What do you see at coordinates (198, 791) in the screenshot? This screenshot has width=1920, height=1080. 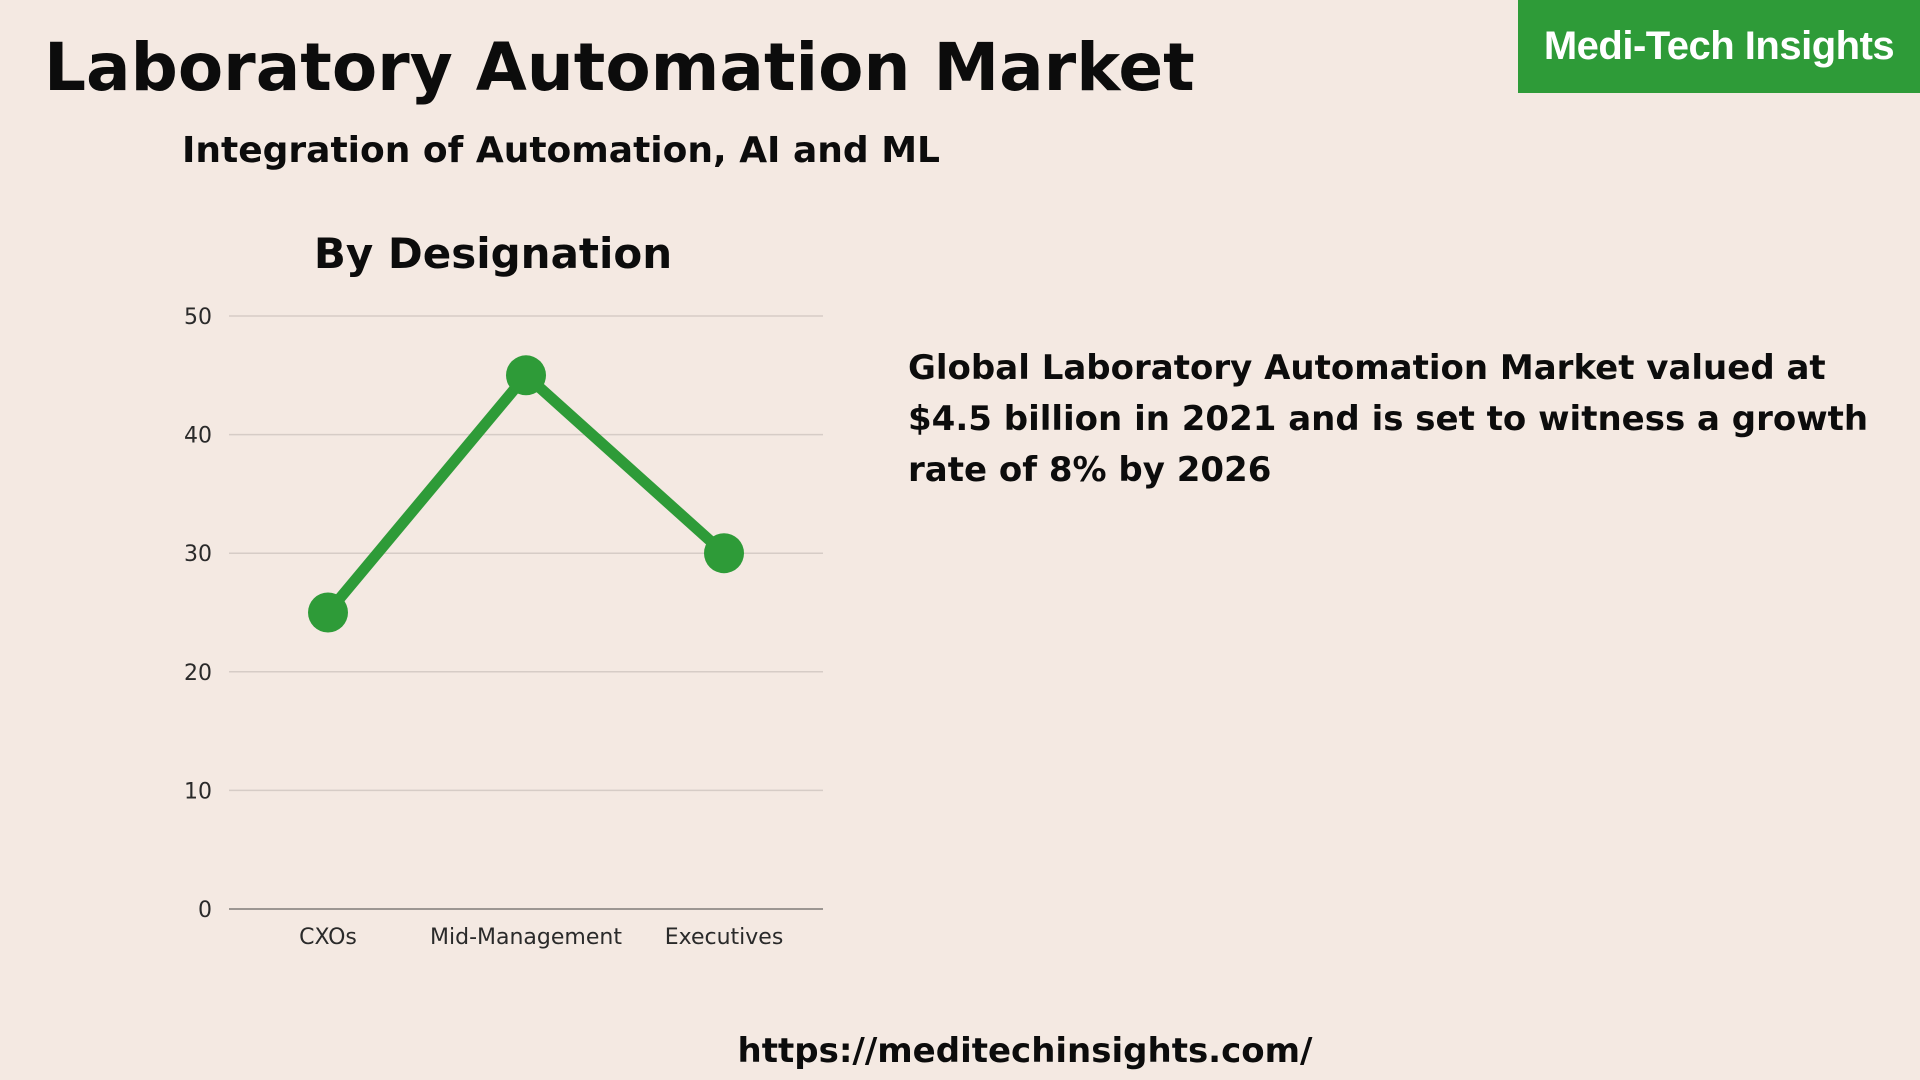 I see `y-tick-label: 10` at bounding box center [198, 791].